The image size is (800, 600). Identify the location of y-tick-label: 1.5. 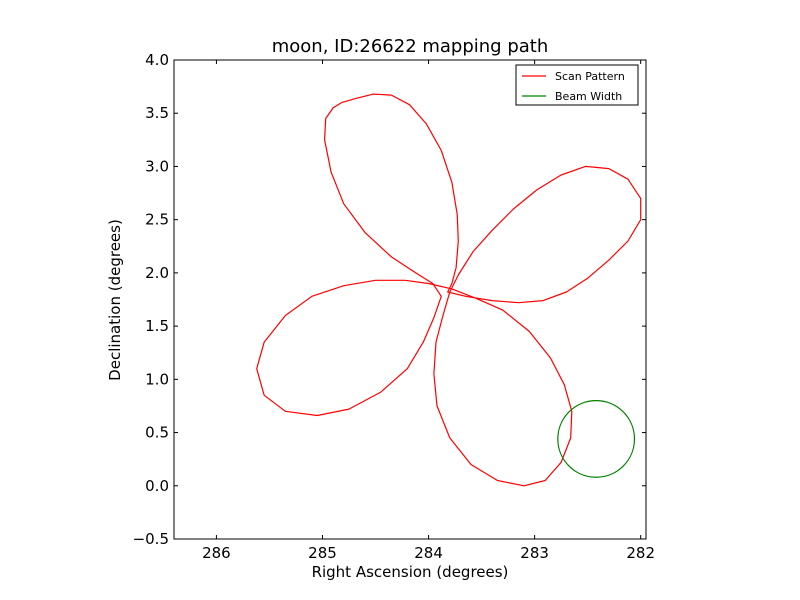
(157, 326).